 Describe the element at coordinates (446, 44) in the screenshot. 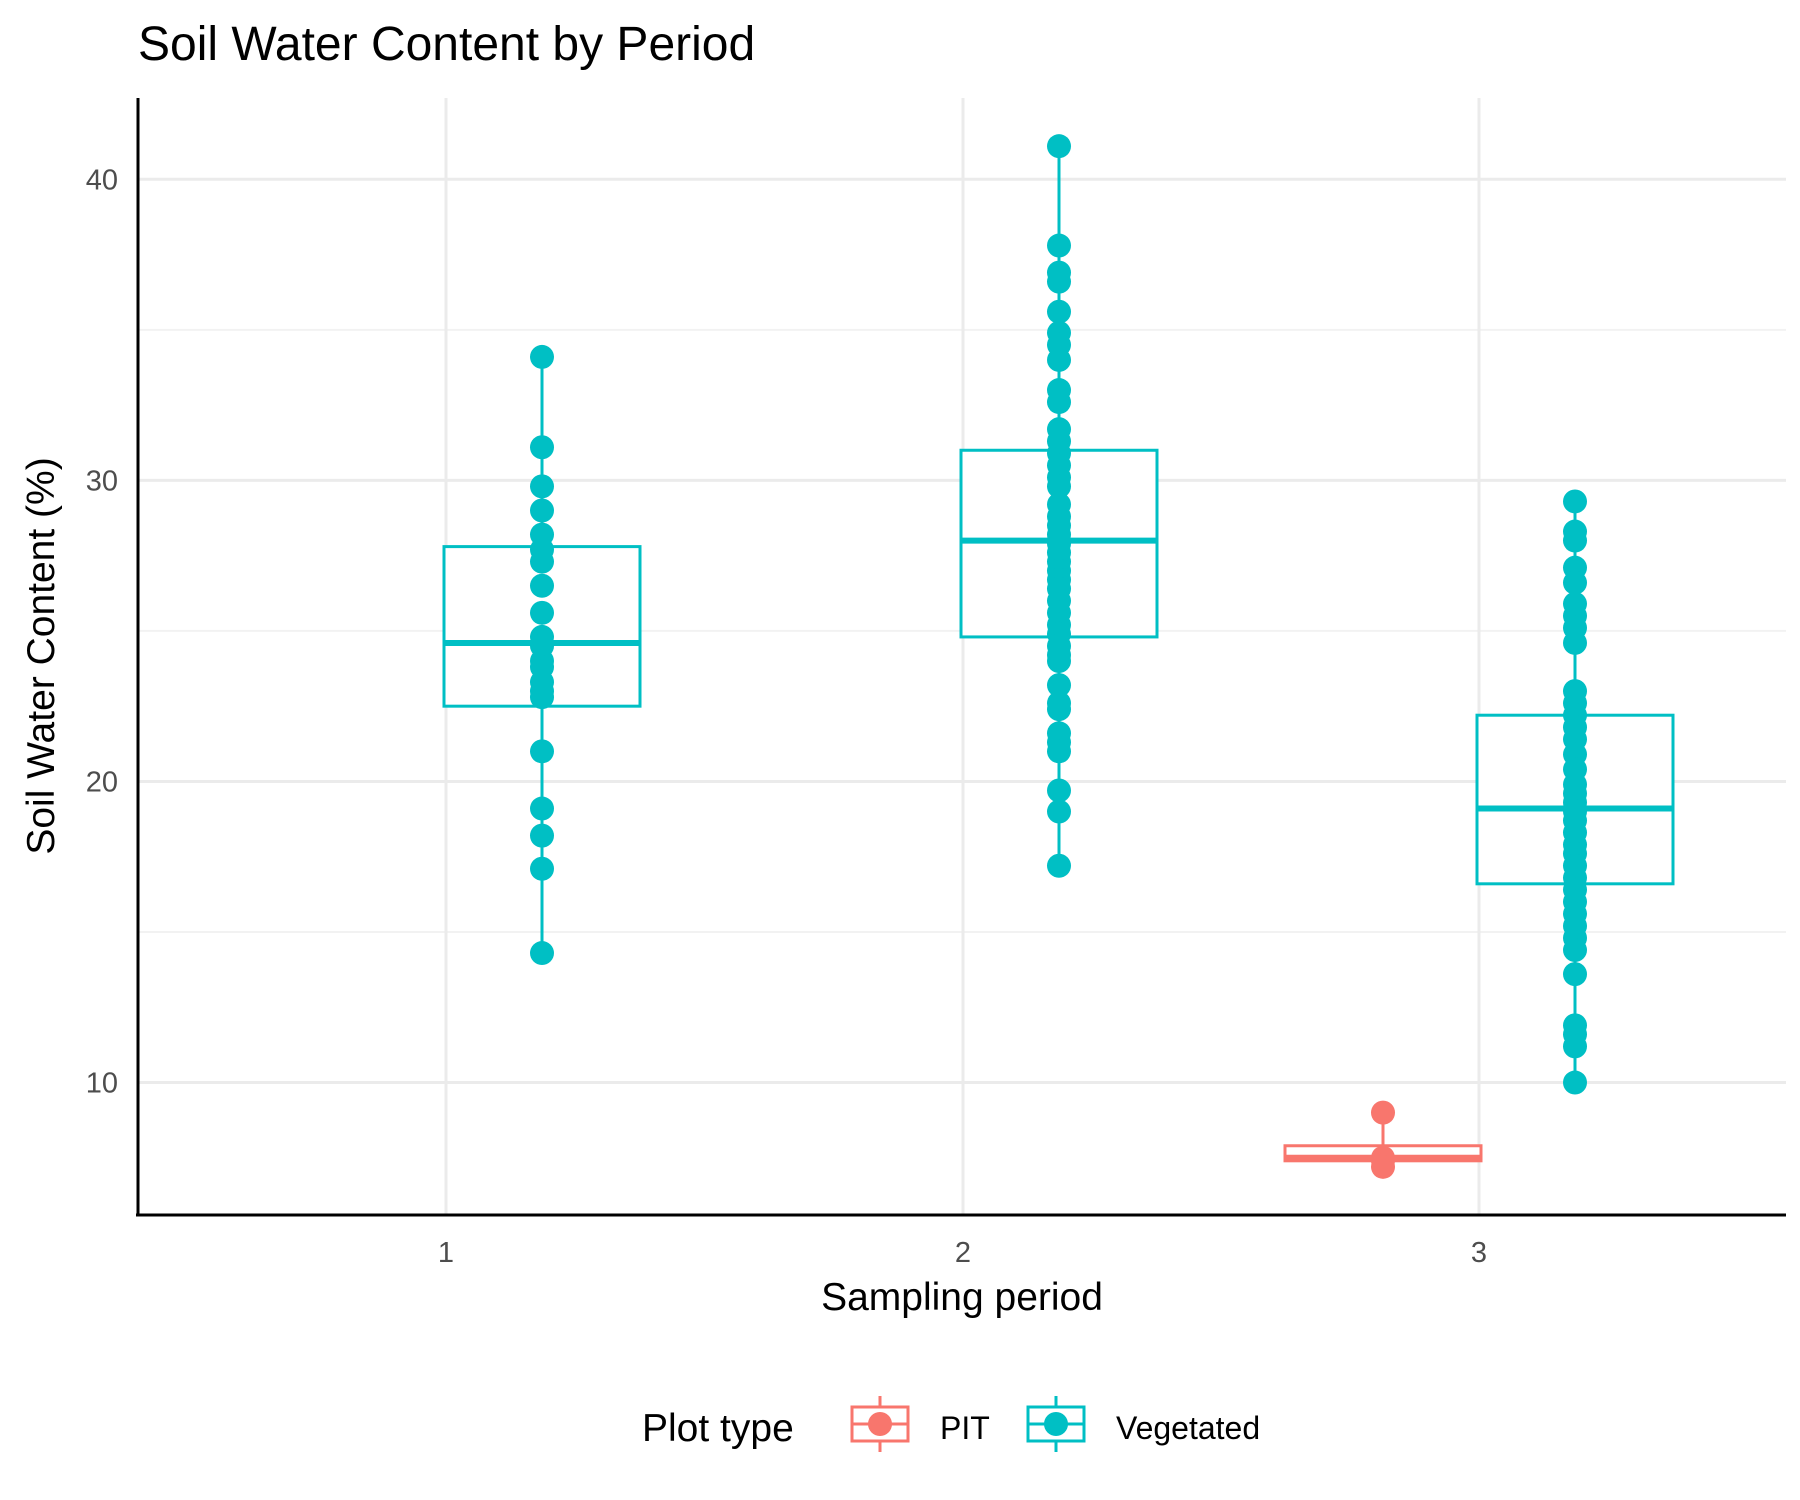

I see `chart-title: Soil Water Content by Period` at that location.